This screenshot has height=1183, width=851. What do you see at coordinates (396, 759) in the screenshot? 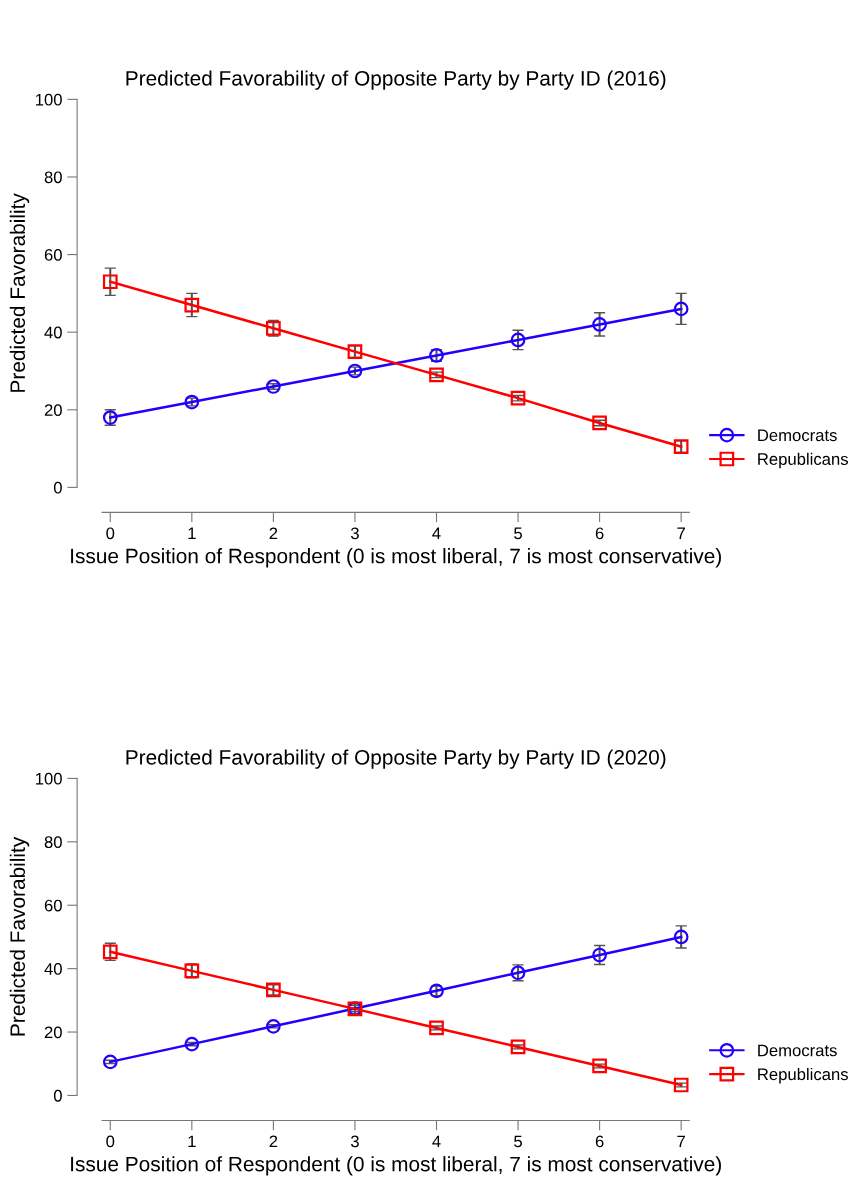
I see `chart-title: Predicted Favorability of Opposite Party by Party ID (2020)` at bounding box center [396, 759].